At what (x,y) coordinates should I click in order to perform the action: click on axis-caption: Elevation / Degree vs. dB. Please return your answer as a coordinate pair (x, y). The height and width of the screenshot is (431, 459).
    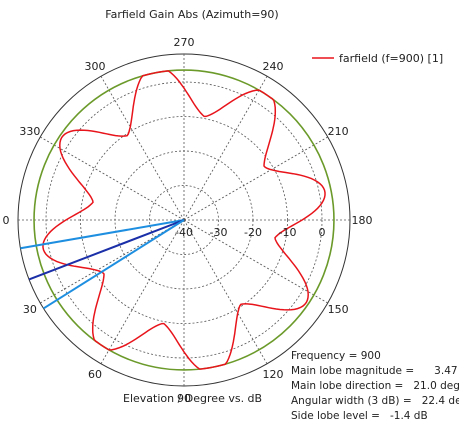
    Looking at the image, I should click on (193, 398).